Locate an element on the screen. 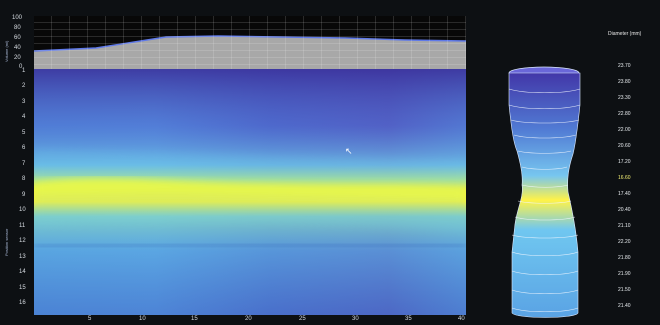 Image resolution: width=660 pixels, height=325 pixels. diameter-tick-4: 22.80 is located at coordinates (624, 114).